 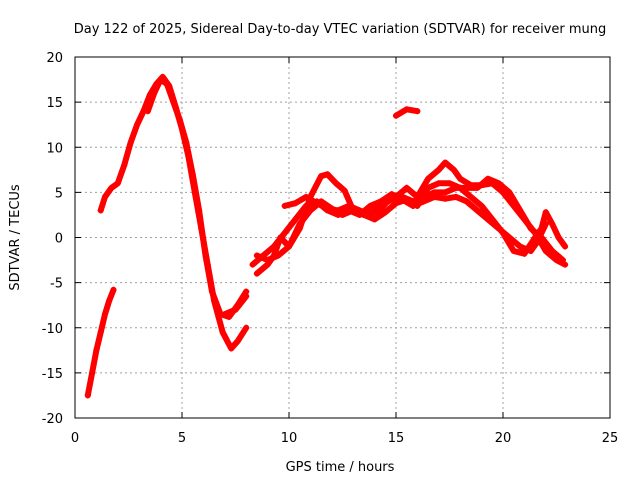 What do you see at coordinates (54, 148) in the screenshot?
I see `y-tick-label: 10` at bounding box center [54, 148].